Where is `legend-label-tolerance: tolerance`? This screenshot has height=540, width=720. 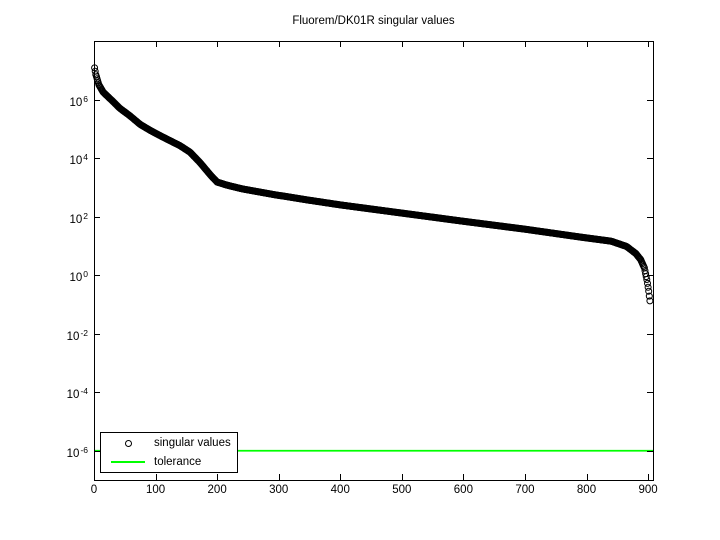 legend-label-tolerance: tolerance is located at coordinates (178, 462).